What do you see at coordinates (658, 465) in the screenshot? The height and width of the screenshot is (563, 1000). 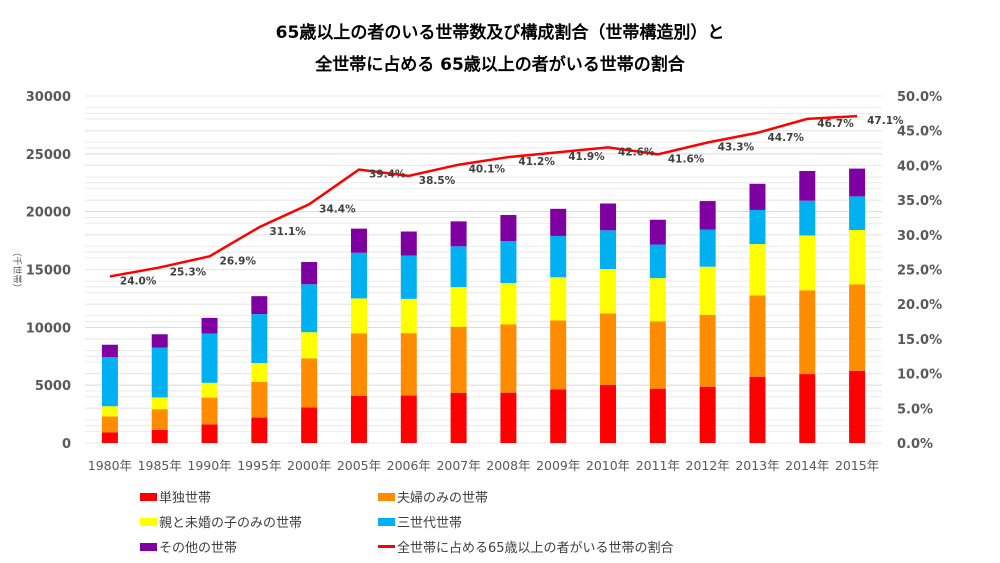 I see `x-tick-label: 2011年` at bounding box center [658, 465].